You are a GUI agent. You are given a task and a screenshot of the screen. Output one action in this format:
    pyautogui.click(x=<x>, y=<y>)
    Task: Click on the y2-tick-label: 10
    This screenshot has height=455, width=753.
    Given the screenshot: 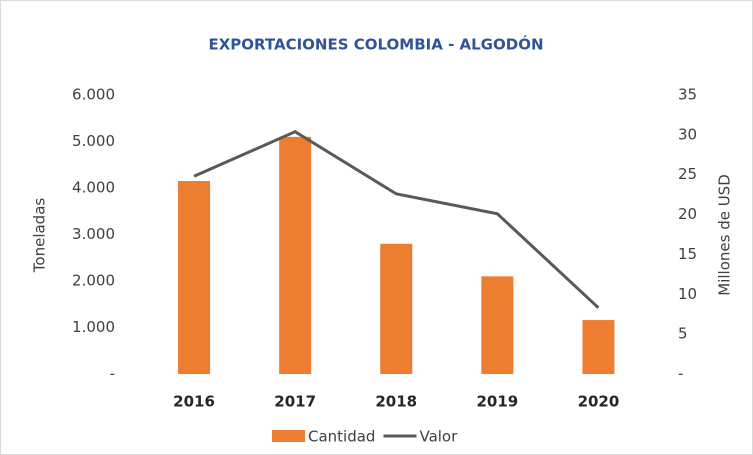 What is the action you would take?
    pyautogui.click(x=687, y=294)
    